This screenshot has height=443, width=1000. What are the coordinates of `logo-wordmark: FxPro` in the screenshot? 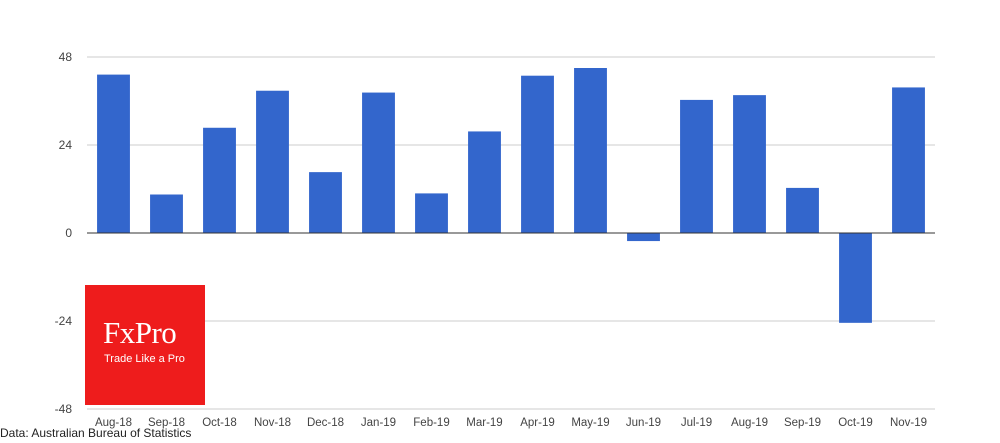 It's located at (140, 332).